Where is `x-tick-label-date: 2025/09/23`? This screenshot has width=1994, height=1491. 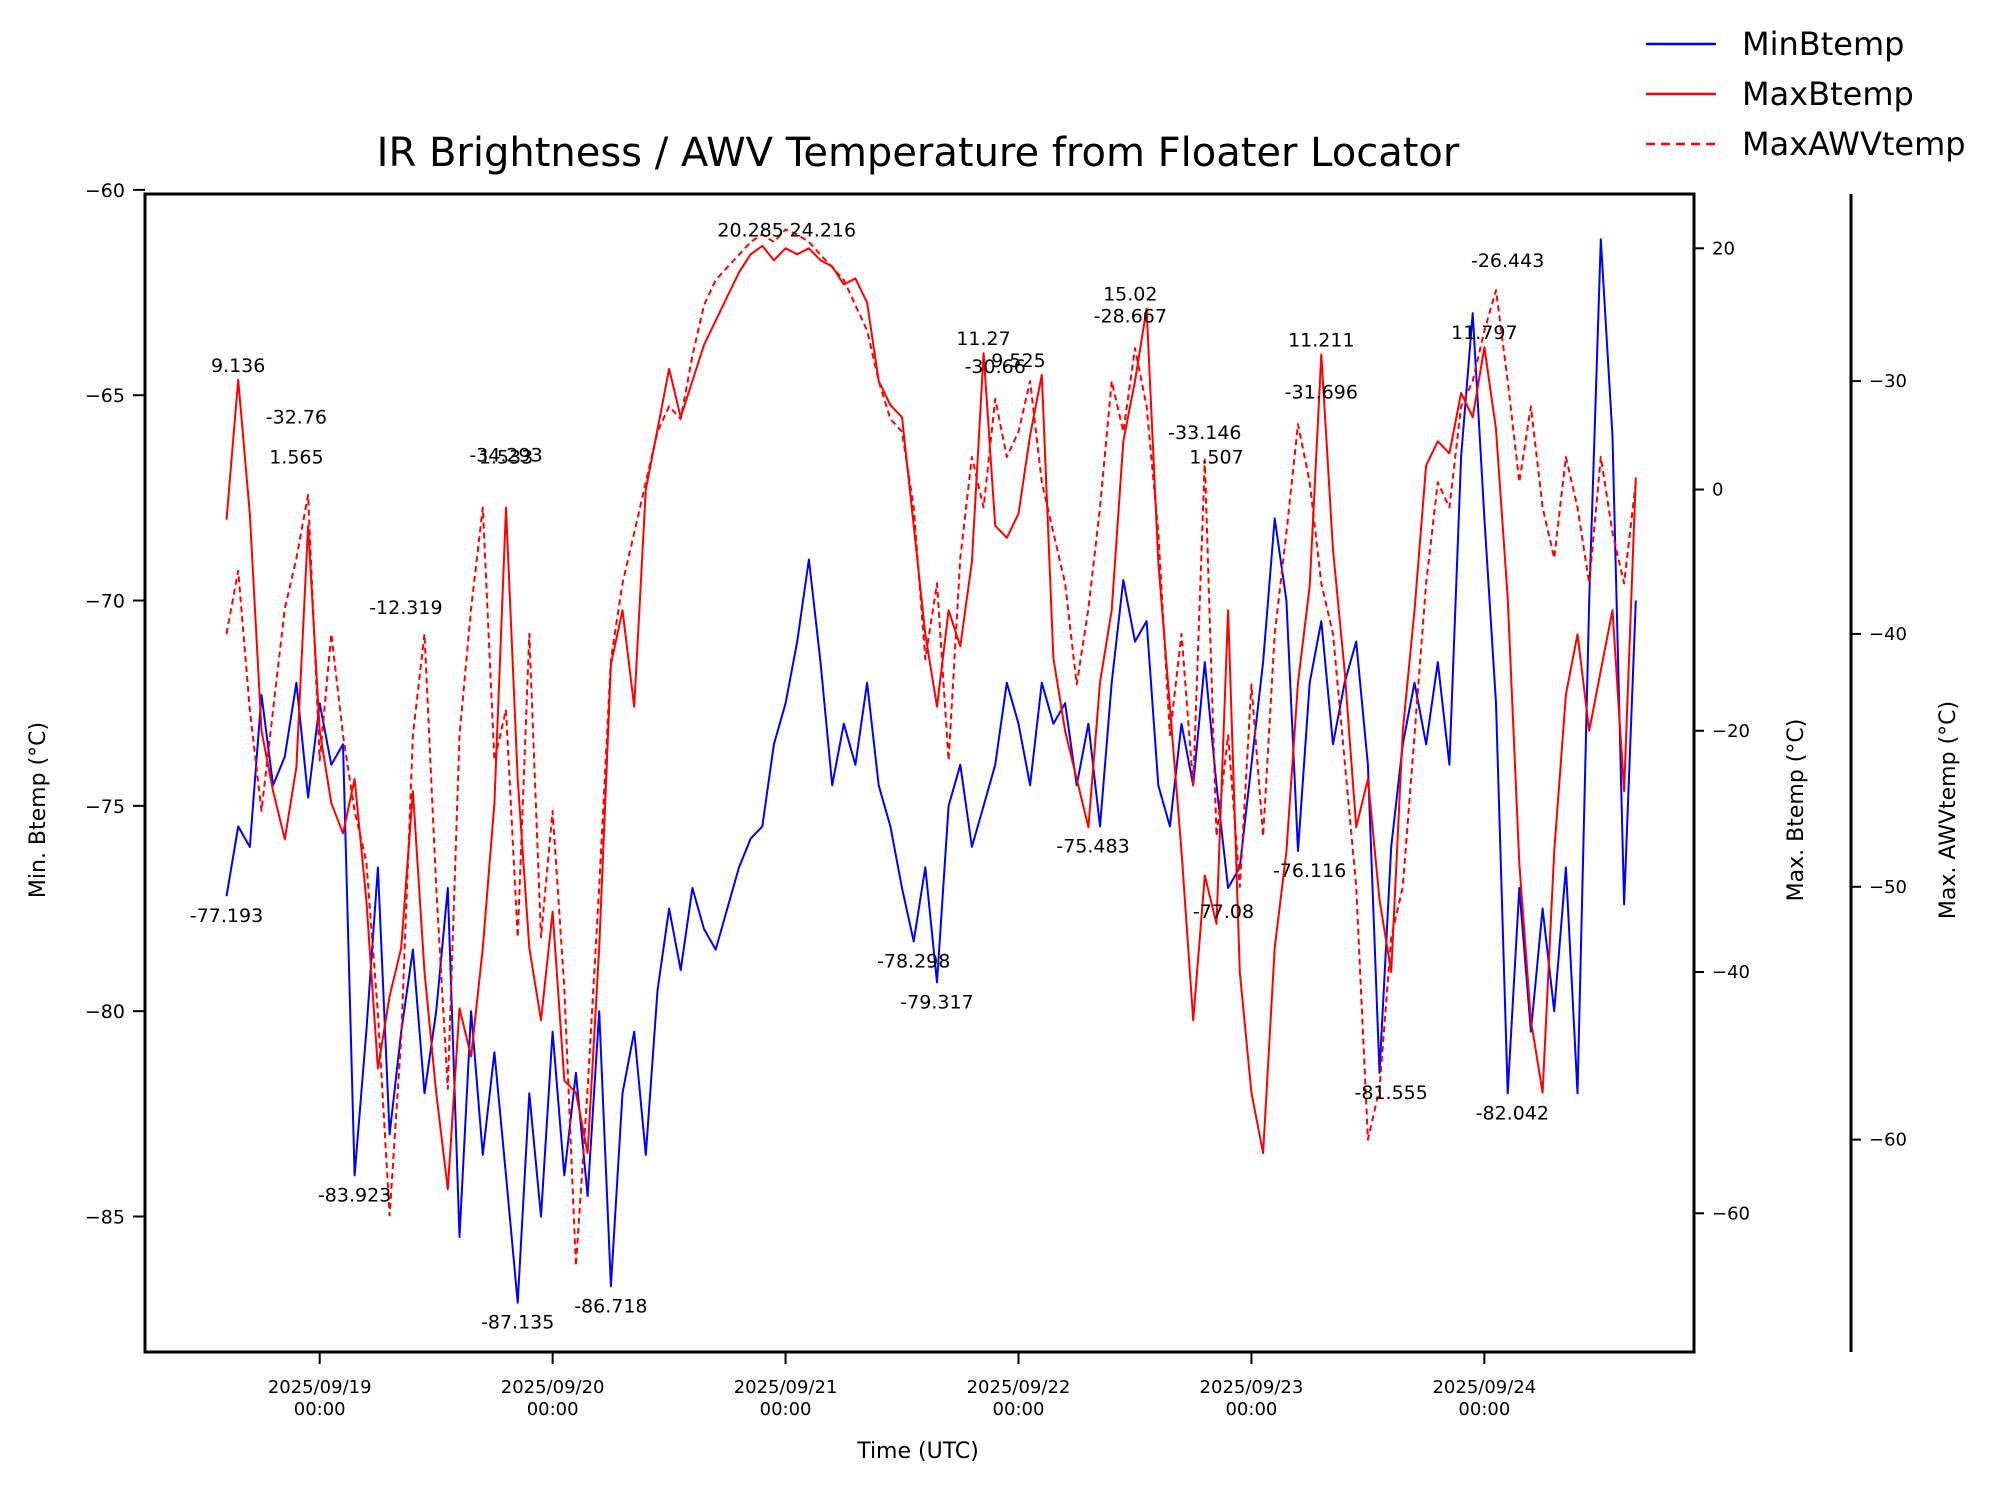 x-tick-label-date: 2025/09/23 is located at coordinates (1252, 1387).